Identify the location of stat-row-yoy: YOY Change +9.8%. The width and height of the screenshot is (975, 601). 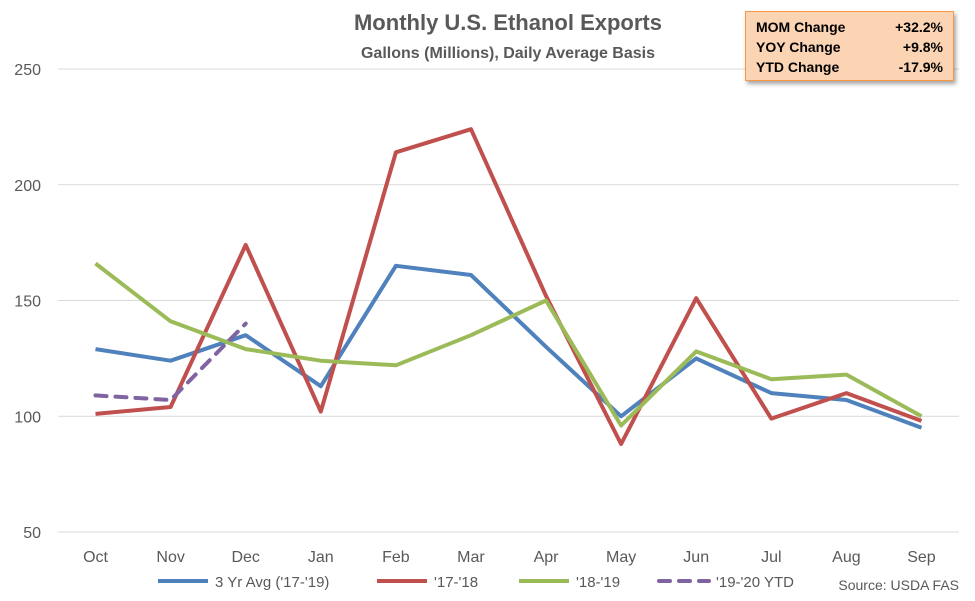
(849, 47).